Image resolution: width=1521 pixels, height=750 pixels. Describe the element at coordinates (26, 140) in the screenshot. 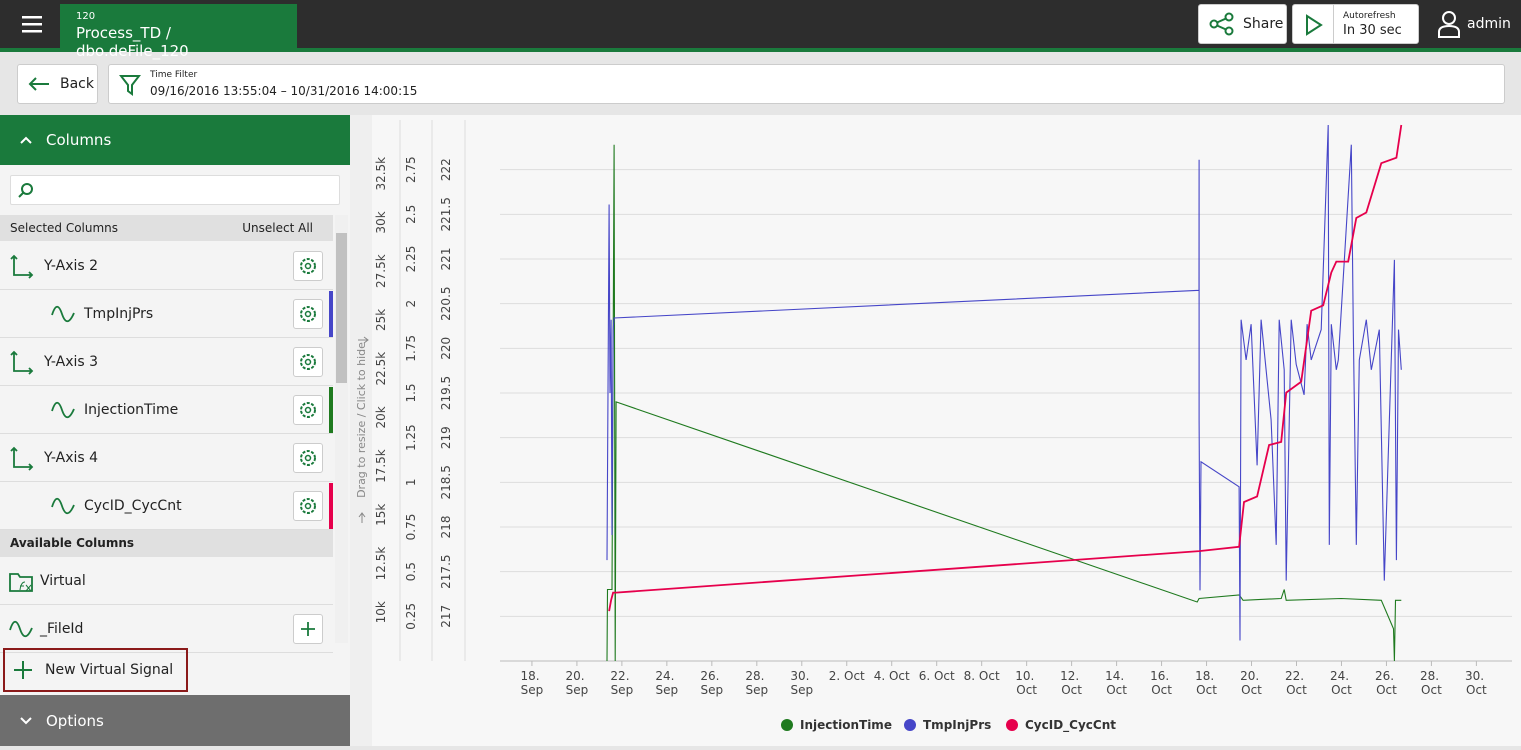

I see `collapse-icon` at that location.